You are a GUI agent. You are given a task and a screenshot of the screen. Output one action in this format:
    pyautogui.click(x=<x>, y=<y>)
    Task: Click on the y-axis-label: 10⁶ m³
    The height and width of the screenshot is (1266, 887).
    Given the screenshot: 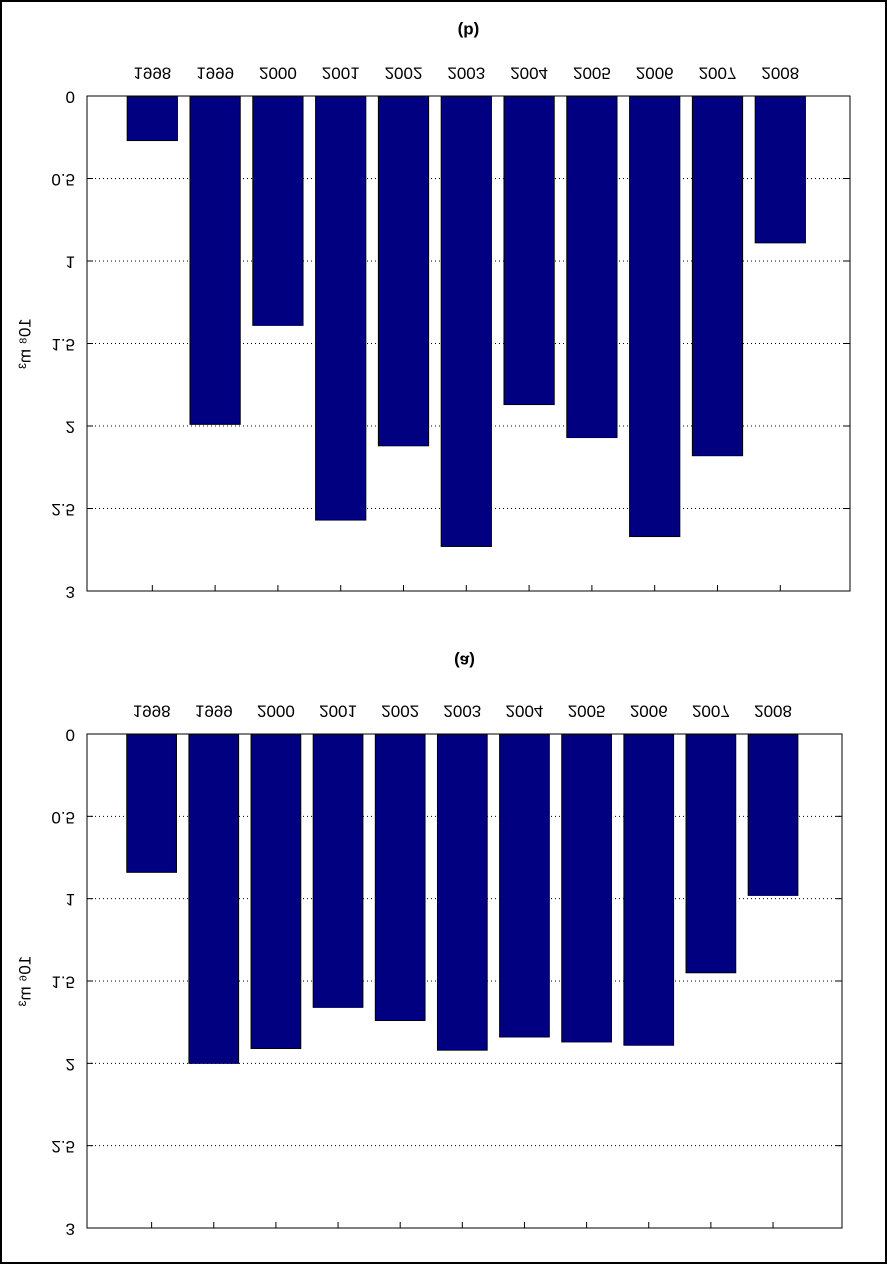 What is the action you would take?
    pyautogui.click(x=24, y=981)
    